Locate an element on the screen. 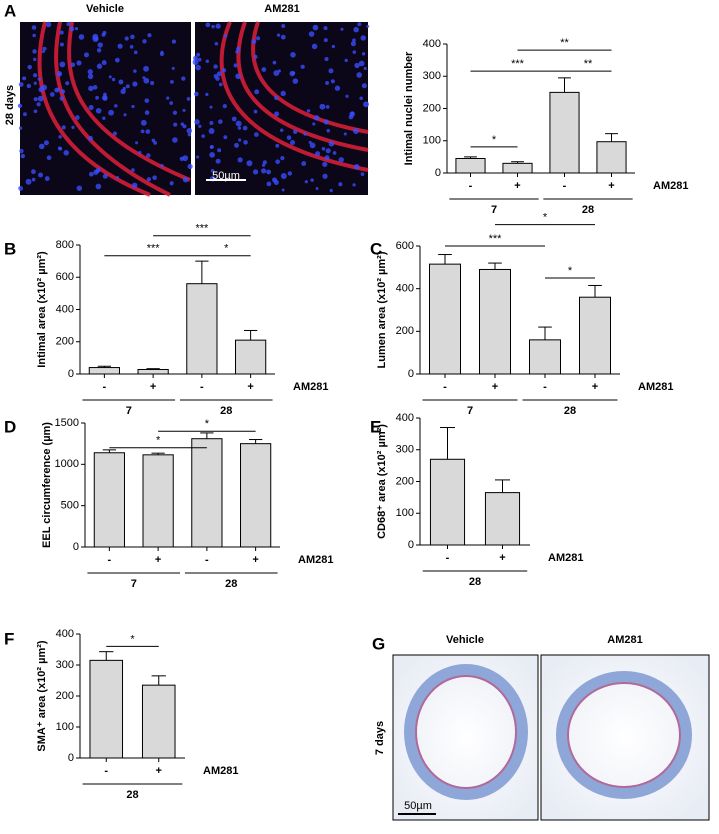  vessel-wall is located at coordinates (294, 96).